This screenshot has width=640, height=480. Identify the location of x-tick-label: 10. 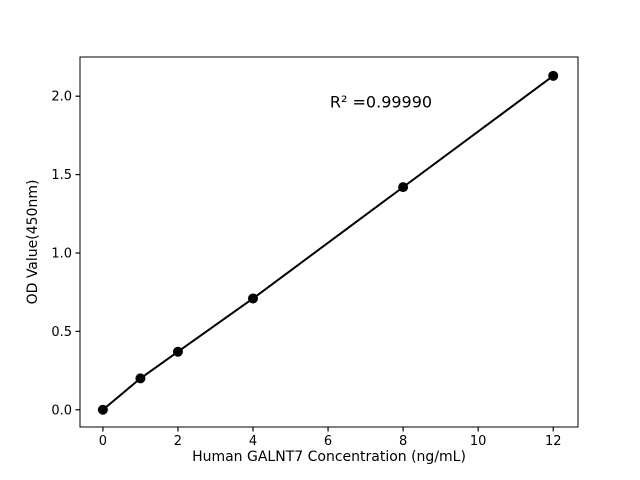
(478, 441).